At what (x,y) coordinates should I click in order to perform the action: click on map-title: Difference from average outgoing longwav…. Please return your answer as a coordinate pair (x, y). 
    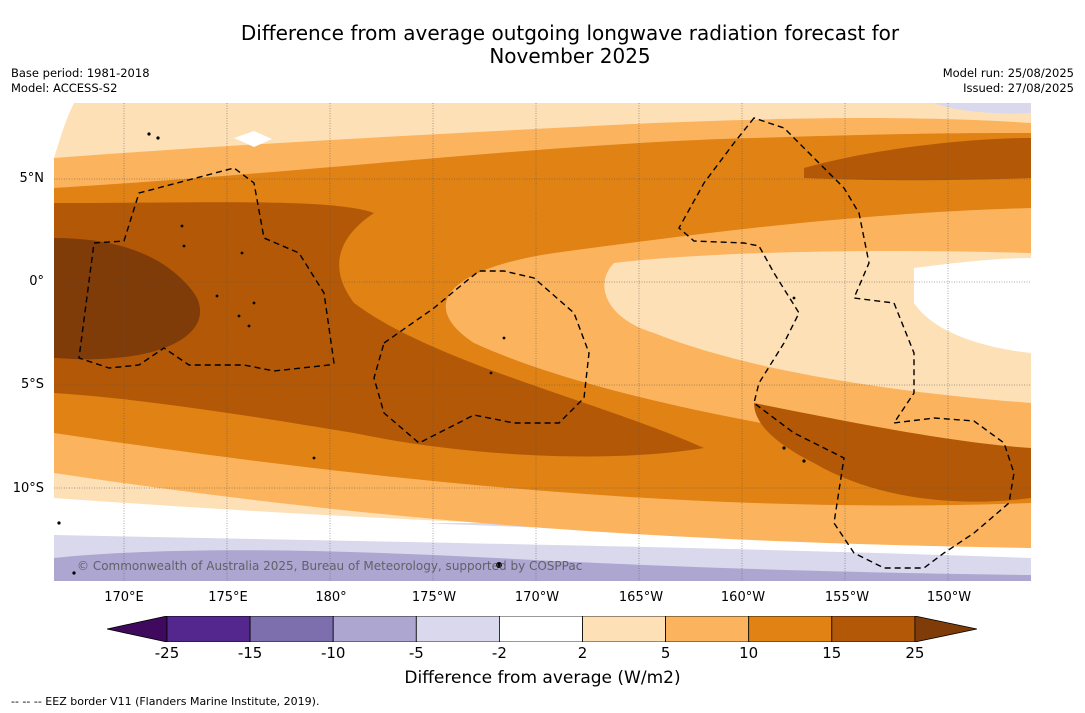
    Looking at the image, I should click on (542, 45).